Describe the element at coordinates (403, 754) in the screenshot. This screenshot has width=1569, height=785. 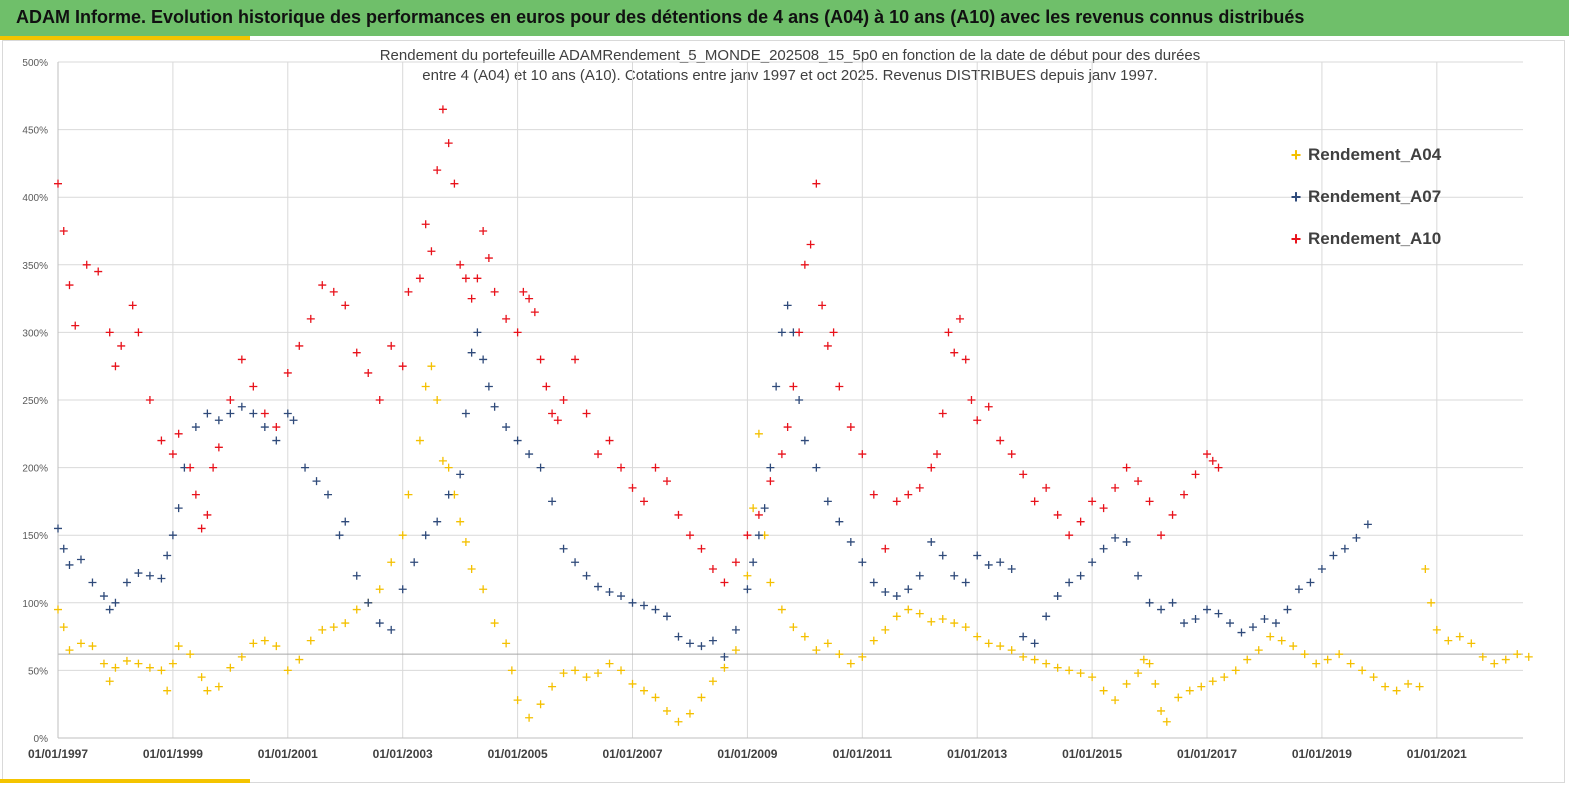
I see `x-tick-label: 01/01/2003` at that location.